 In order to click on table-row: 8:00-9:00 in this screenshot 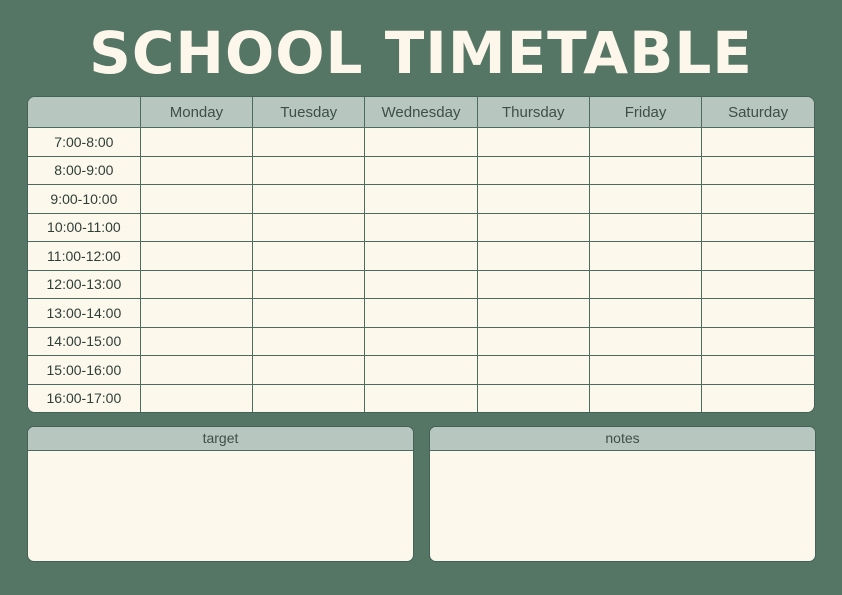, I will do `click(421, 170)`.